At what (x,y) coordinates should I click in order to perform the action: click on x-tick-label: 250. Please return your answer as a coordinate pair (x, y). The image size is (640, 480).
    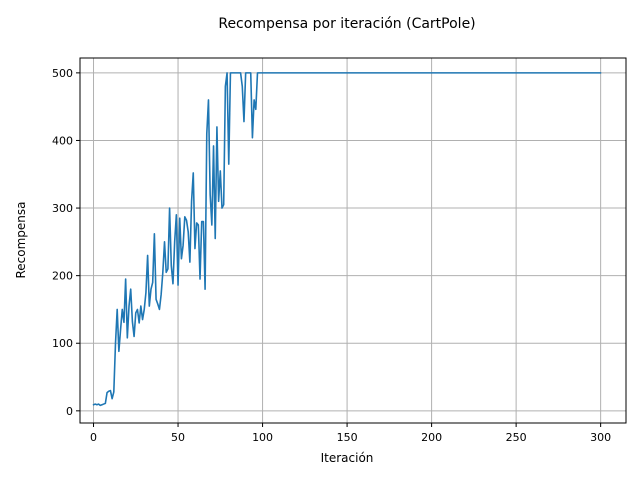
    Looking at the image, I should click on (516, 437).